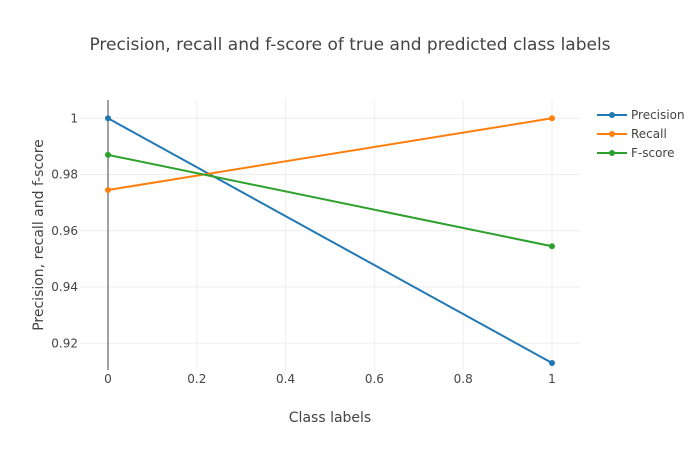 The width and height of the screenshot is (700, 450). Describe the element at coordinates (108, 379) in the screenshot. I see `x-tick-label: 0` at that location.